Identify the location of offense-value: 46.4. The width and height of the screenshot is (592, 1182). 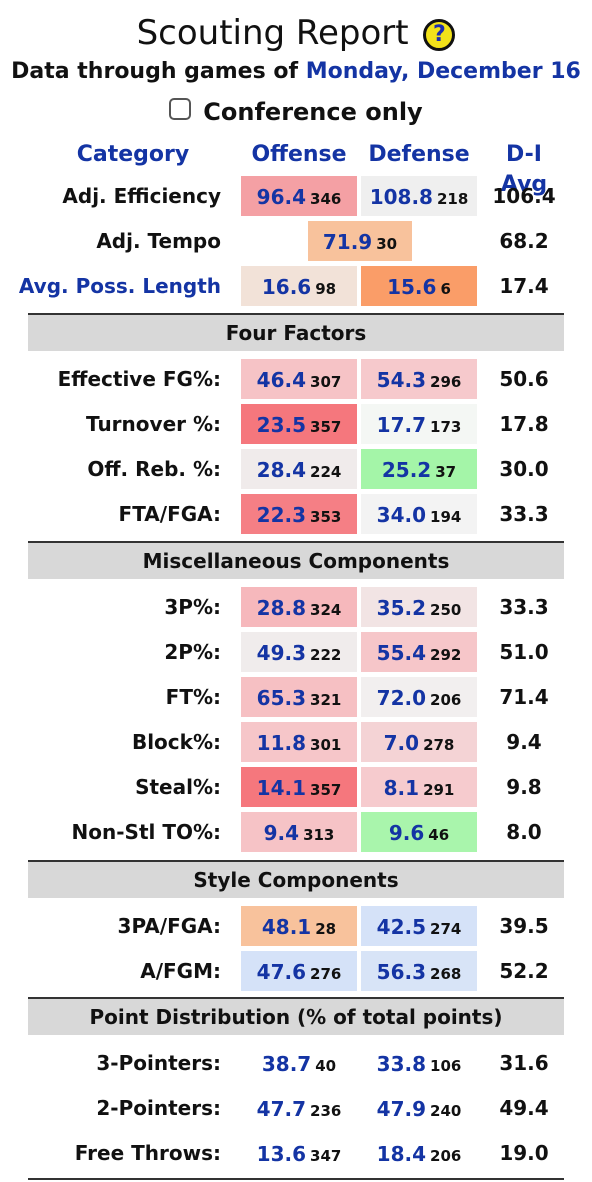
(281, 380).